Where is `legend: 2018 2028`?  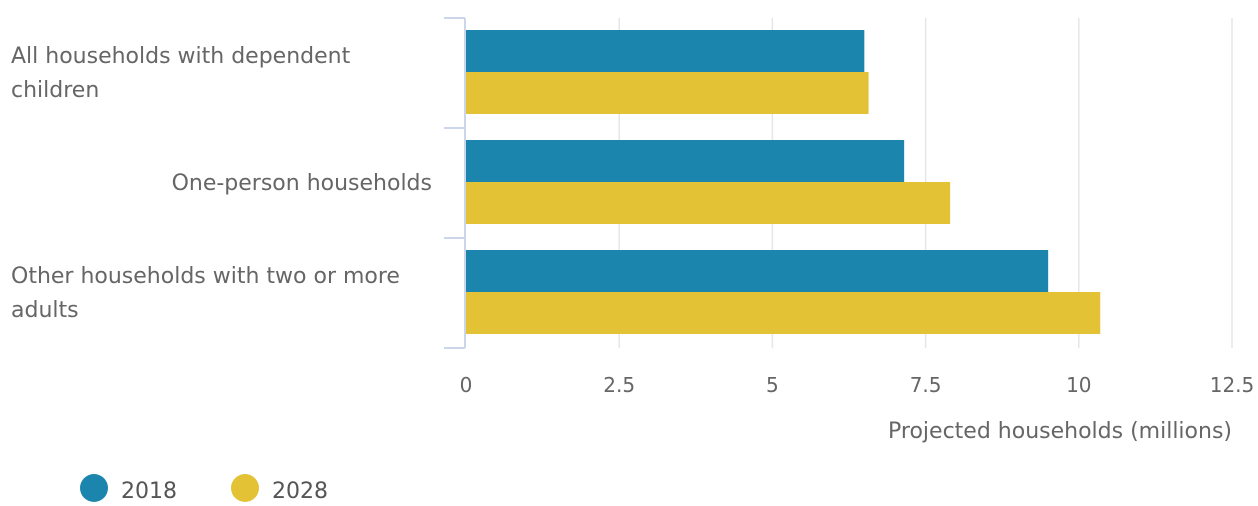 legend: 2018 2028 is located at coordinates (204, 489).